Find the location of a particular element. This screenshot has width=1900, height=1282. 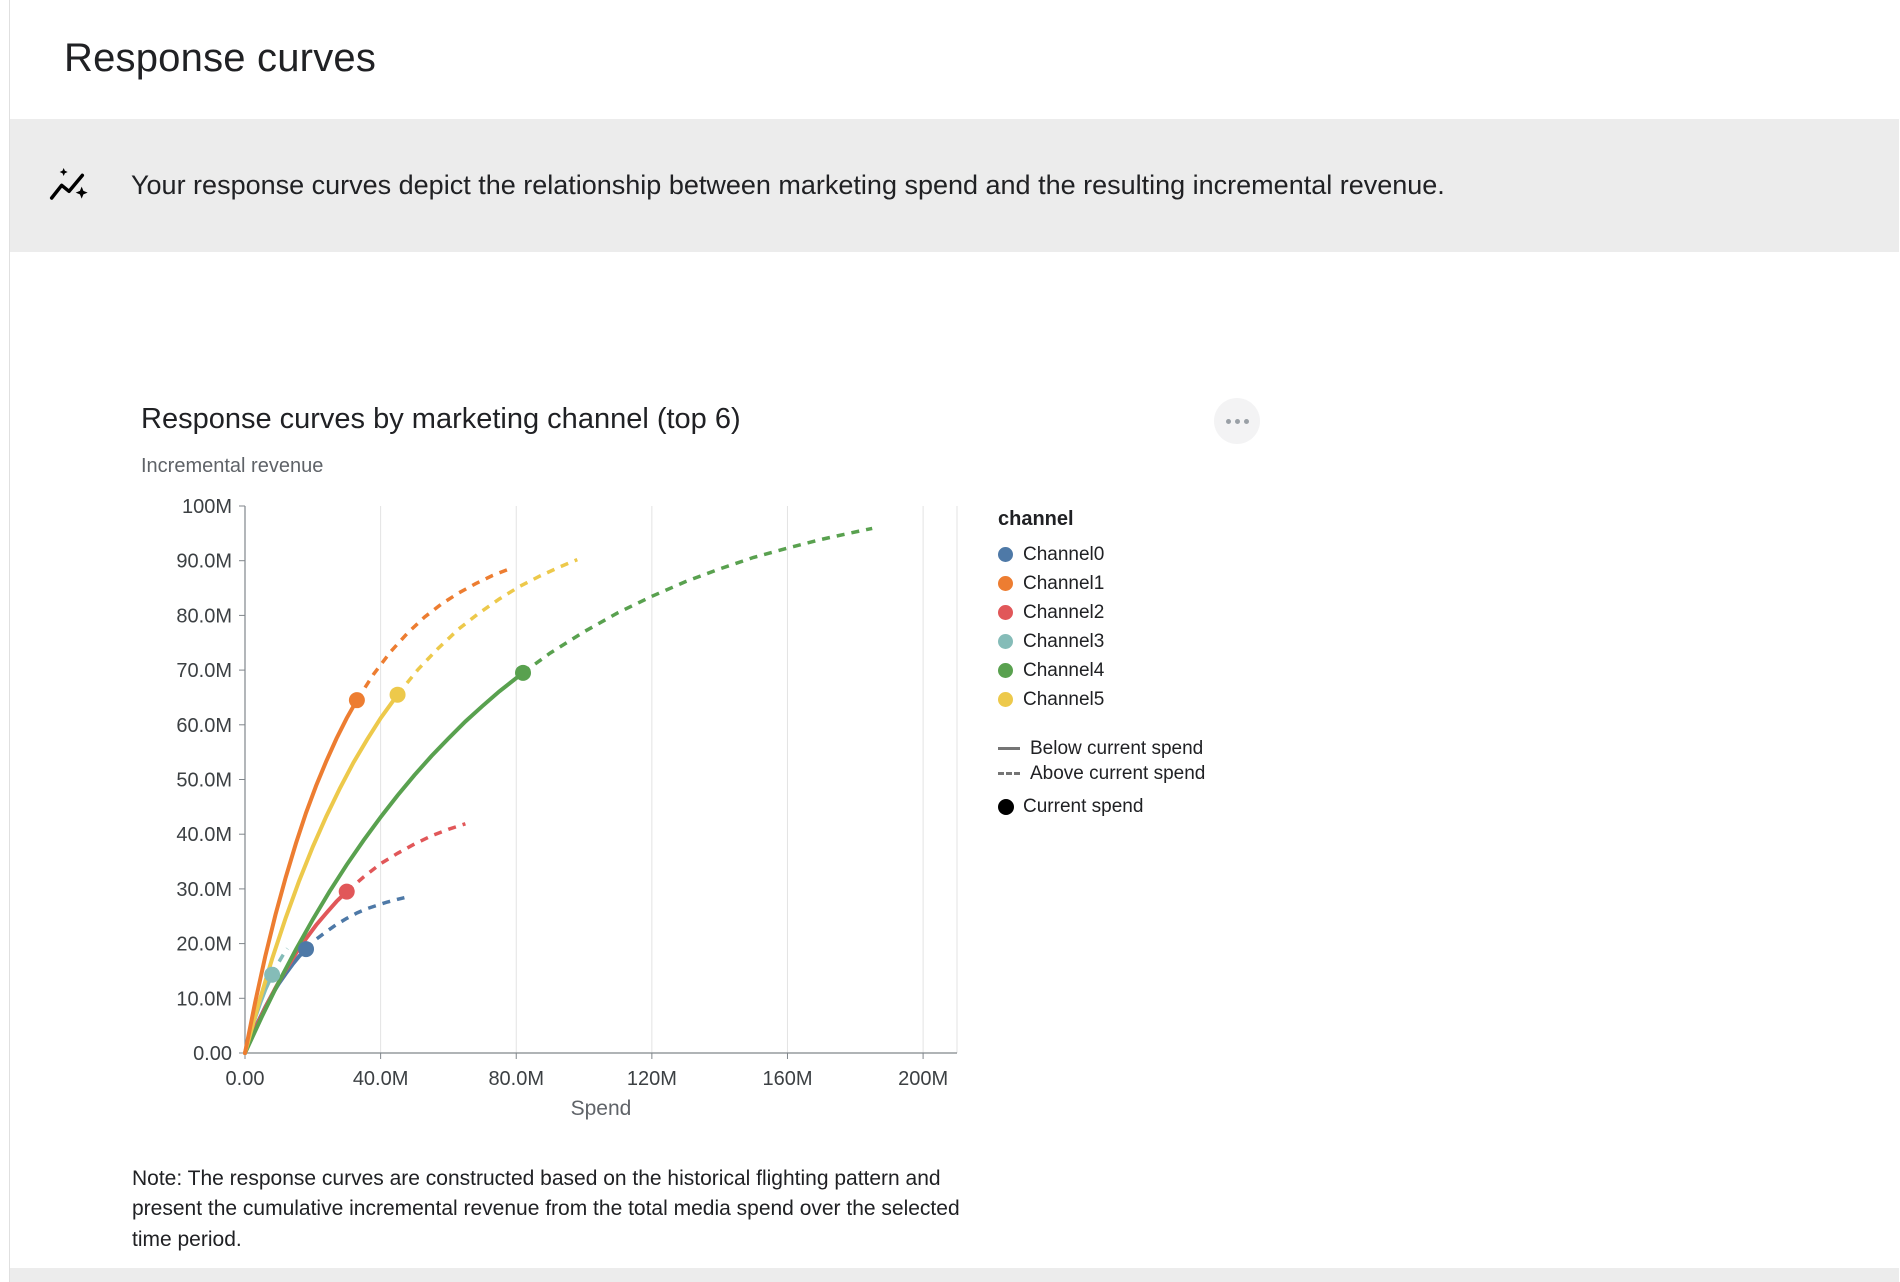

current-spend-dot-Channel3 is located at coordinates (272, 974).